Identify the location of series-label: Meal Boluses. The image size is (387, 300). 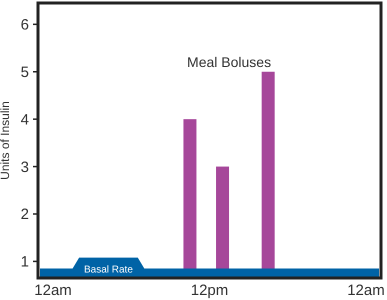
(229, 62).